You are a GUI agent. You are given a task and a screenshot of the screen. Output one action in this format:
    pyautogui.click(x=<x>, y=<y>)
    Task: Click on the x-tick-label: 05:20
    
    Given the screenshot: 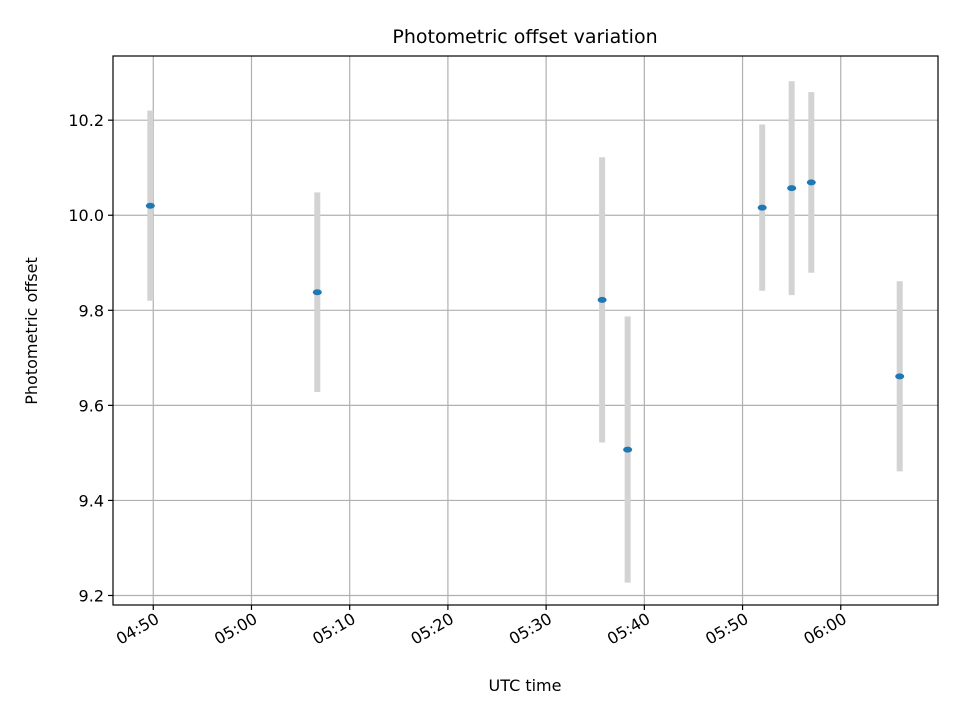 What is the action you would take?
    pyautogui.click(x=431, y=629)
    